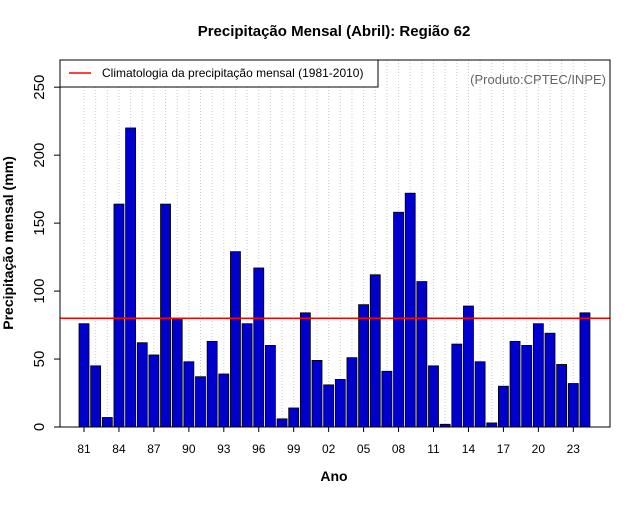 The image size is (640, 505). I want to click on bar-2011, so click(433, 396).